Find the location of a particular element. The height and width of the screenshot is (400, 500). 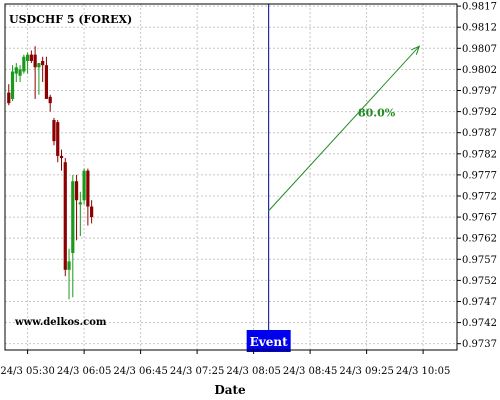

watermark: www.delkos.com is located at coordinates (60, 322).